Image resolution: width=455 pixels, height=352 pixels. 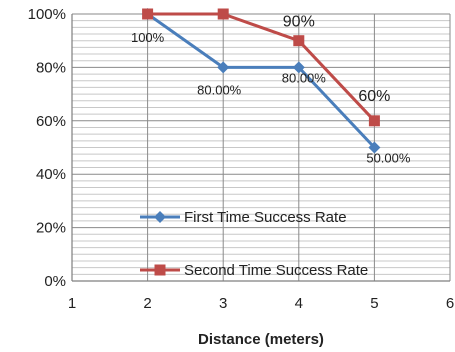 I want to click on x-tick-label: 2, so click(x=147, y=303).